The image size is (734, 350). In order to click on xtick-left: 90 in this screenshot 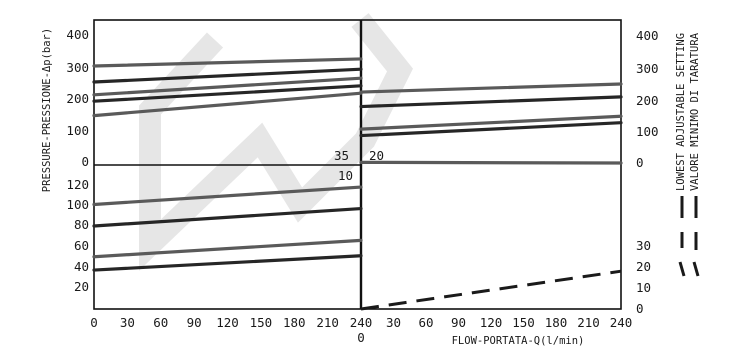, I will do `click(194, 322)`.